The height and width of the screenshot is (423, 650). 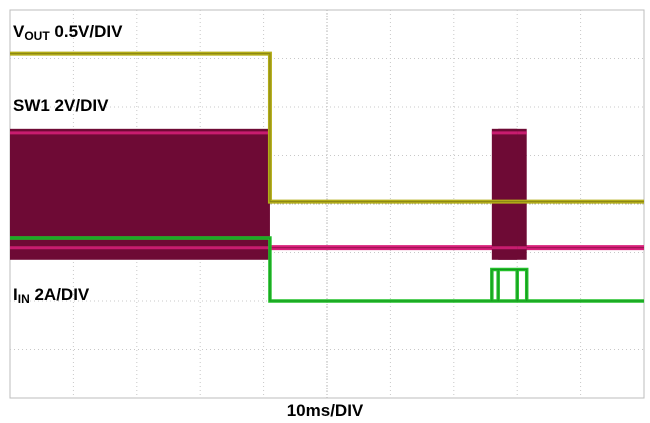 What do you see at coordinates (325, 410) in the screenshot?
I see `x-axis-label: 10ms/DIV` at bounding box center [325, 410].